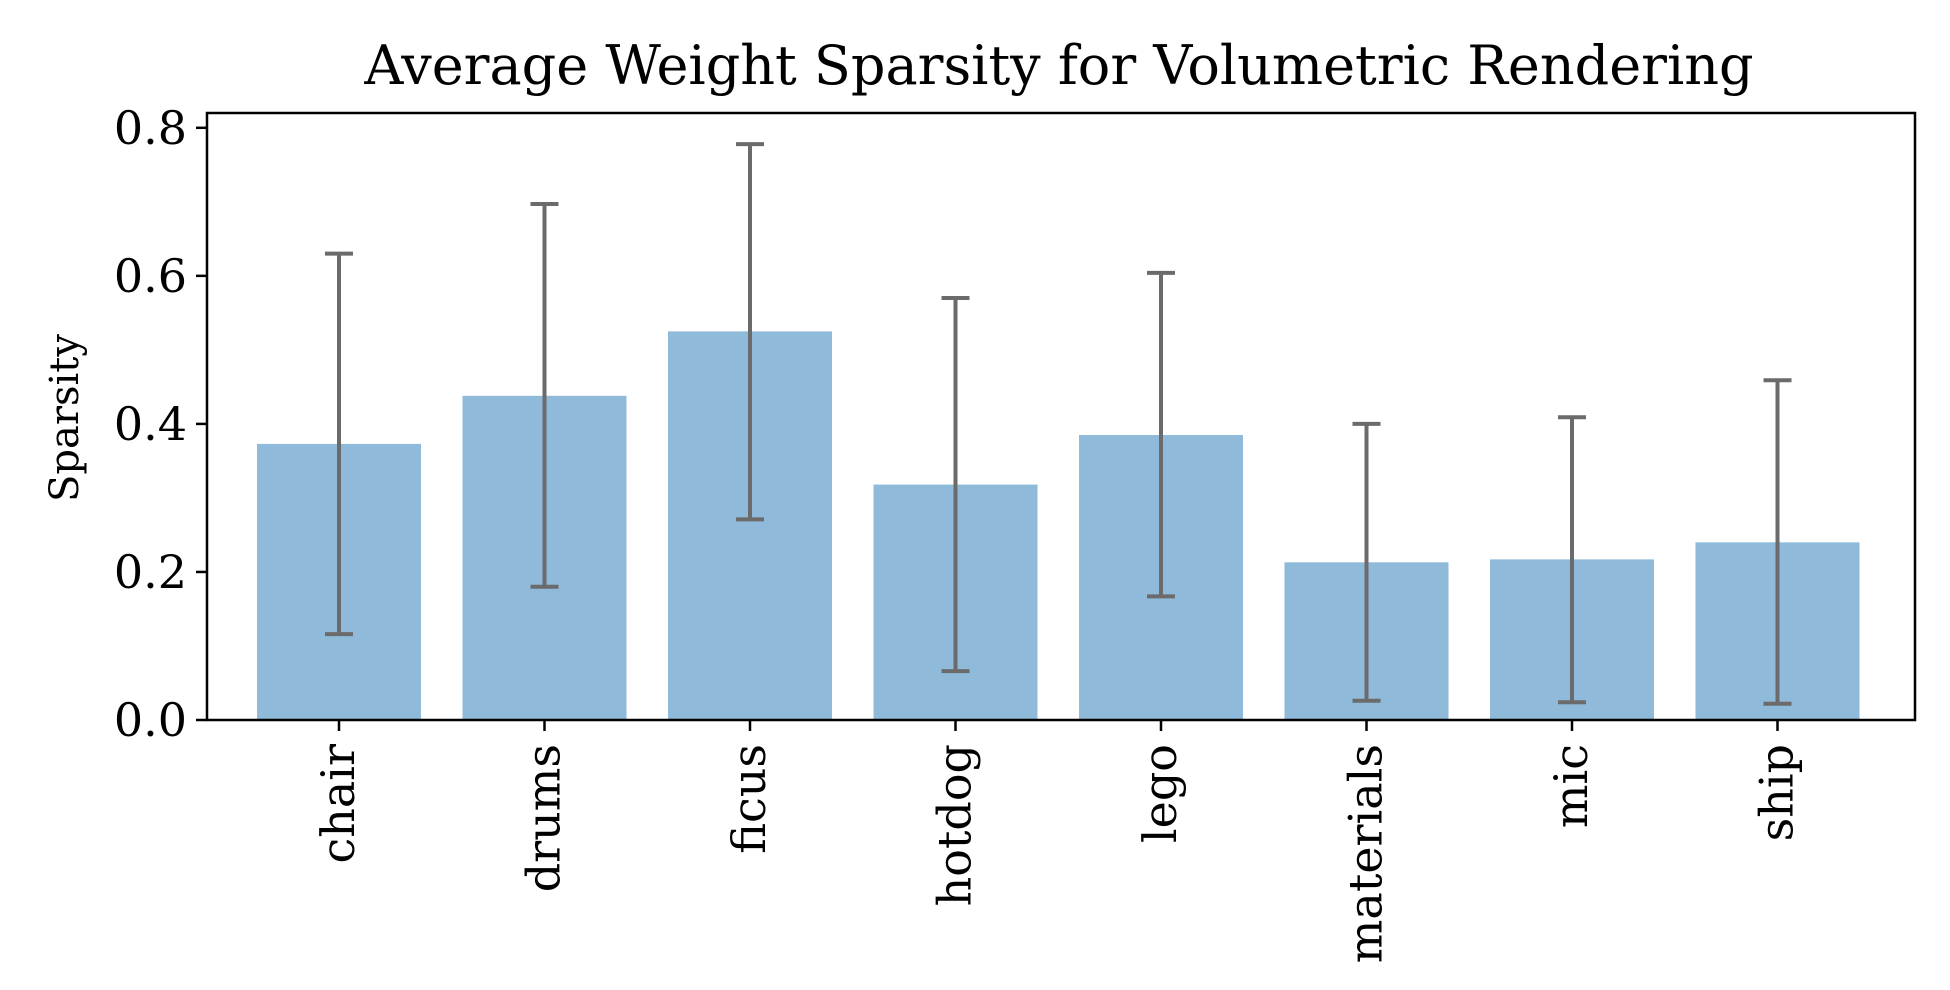 The width and height of the screenshot is (1950, 990). What do you see at coordinates (750, 332) in the screenshot?
I see `error-bar-ficus` at bounding box center [750, 332].